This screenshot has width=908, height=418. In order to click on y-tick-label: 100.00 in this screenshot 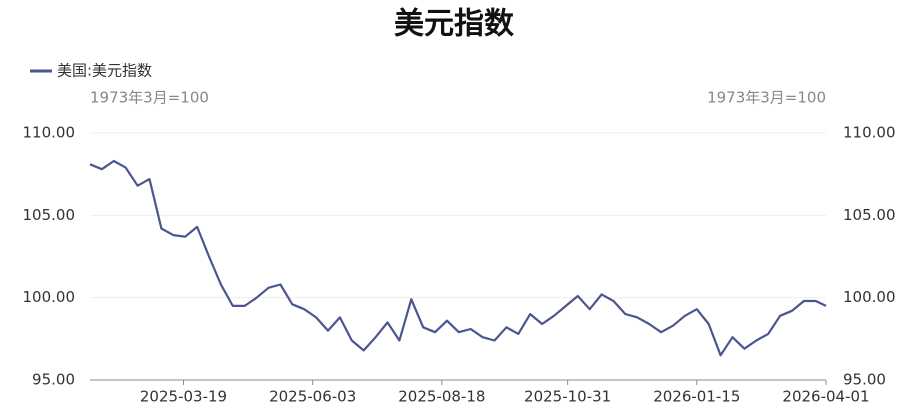, I will do `click(49, 297)`.